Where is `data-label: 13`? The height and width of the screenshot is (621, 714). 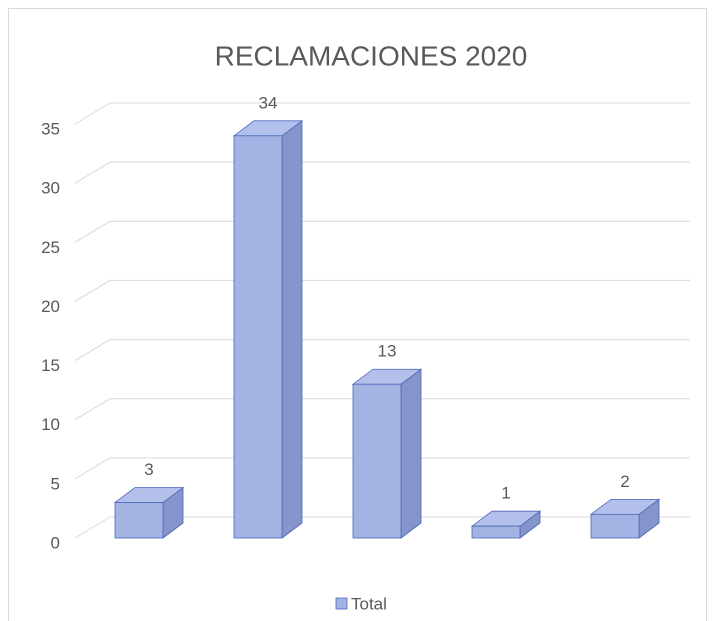 data-label: 13 is located at coordinates (387, 351).